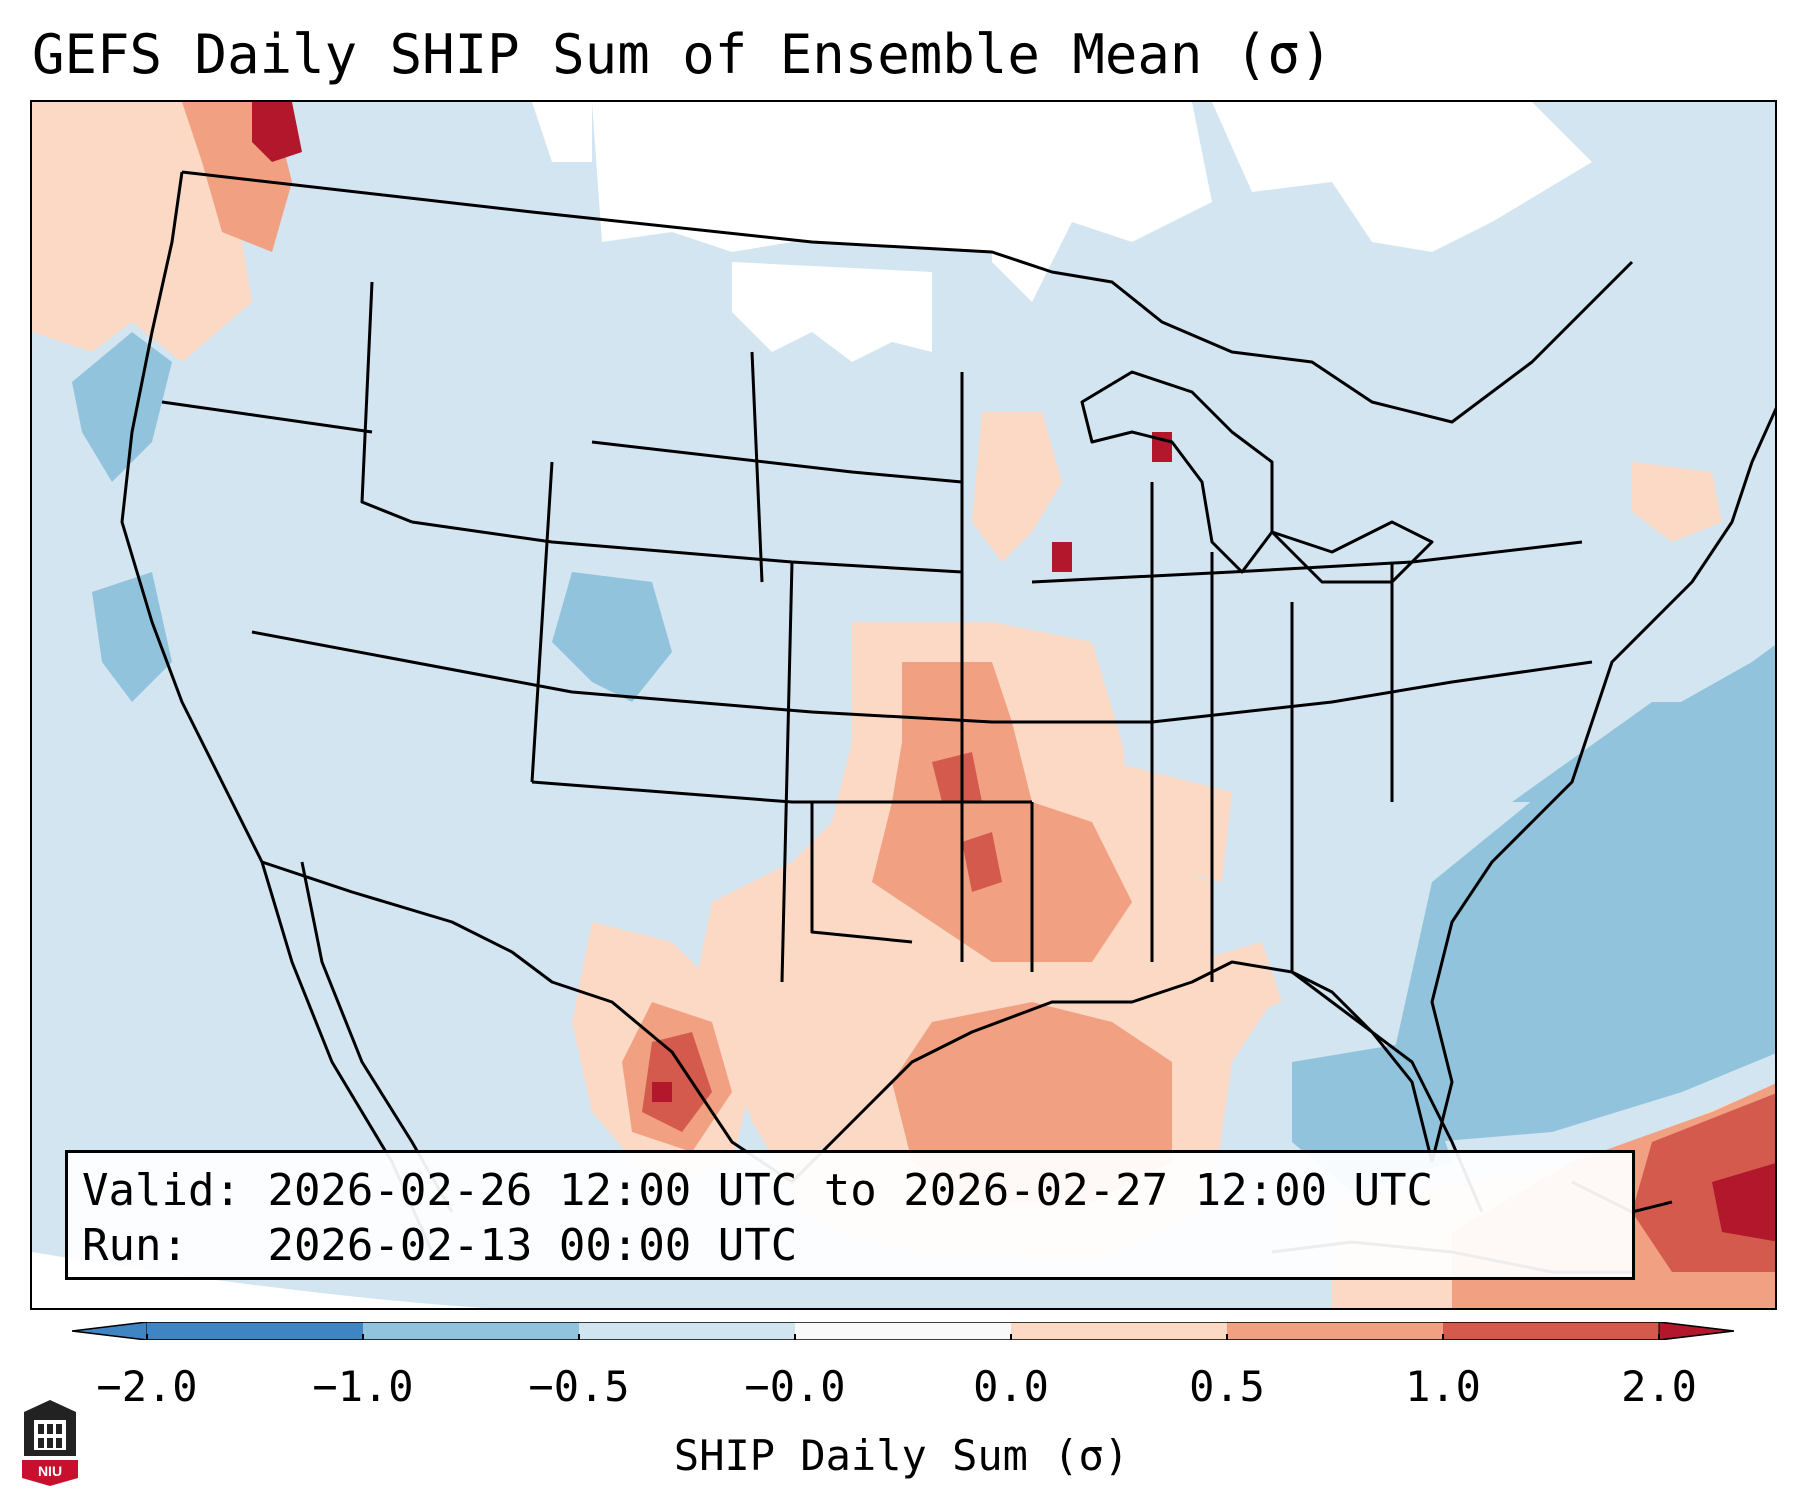 Image resolution: width=1803 pixels, height=1506 pixels. Describe the element at coordinates (579, 1386) in the screenshot. I see `colorbar-tick-label: −0.5` at that location.